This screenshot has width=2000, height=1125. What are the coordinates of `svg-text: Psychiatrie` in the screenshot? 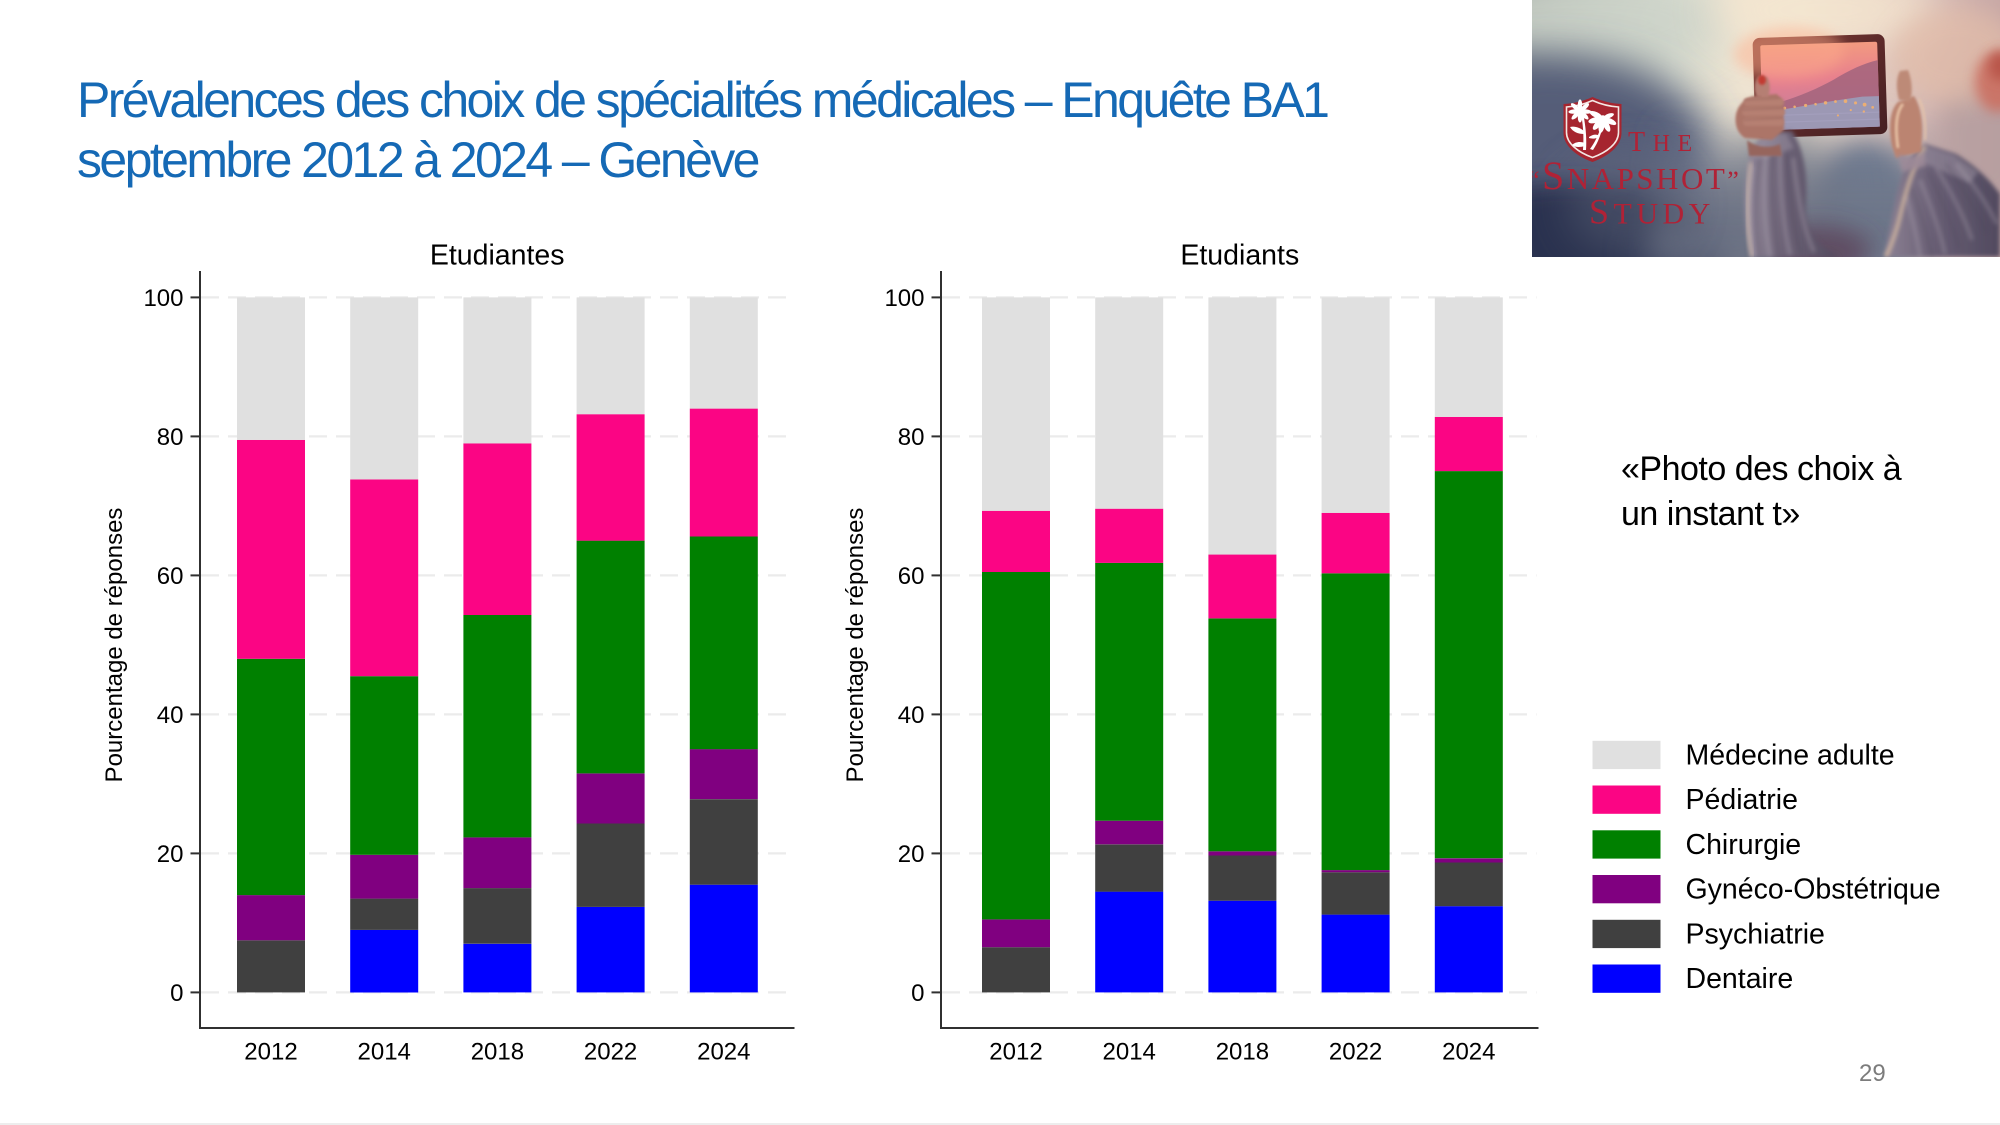 It's located at (1755, 935).